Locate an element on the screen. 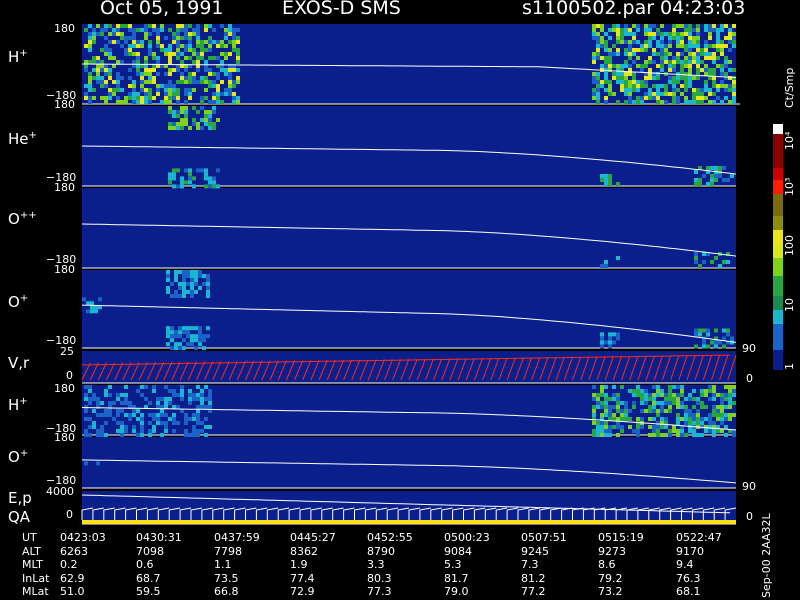  table-cell: 77.2 is located at coordinates (533, 591).